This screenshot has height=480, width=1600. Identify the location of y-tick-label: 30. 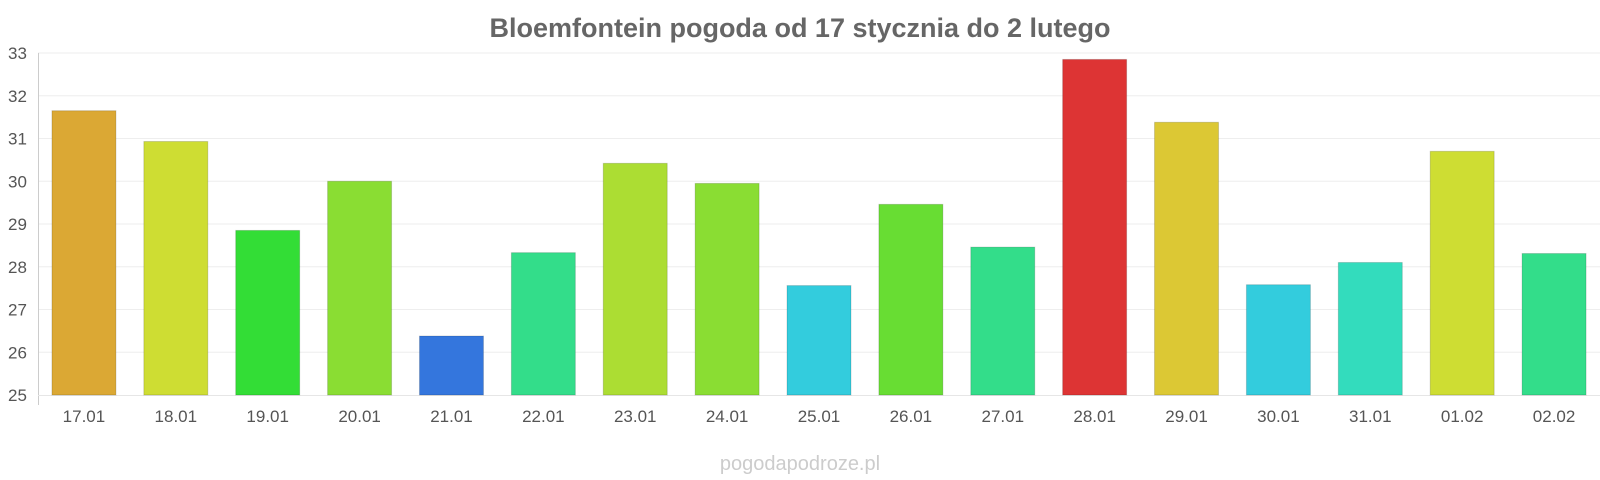
(17, 181).